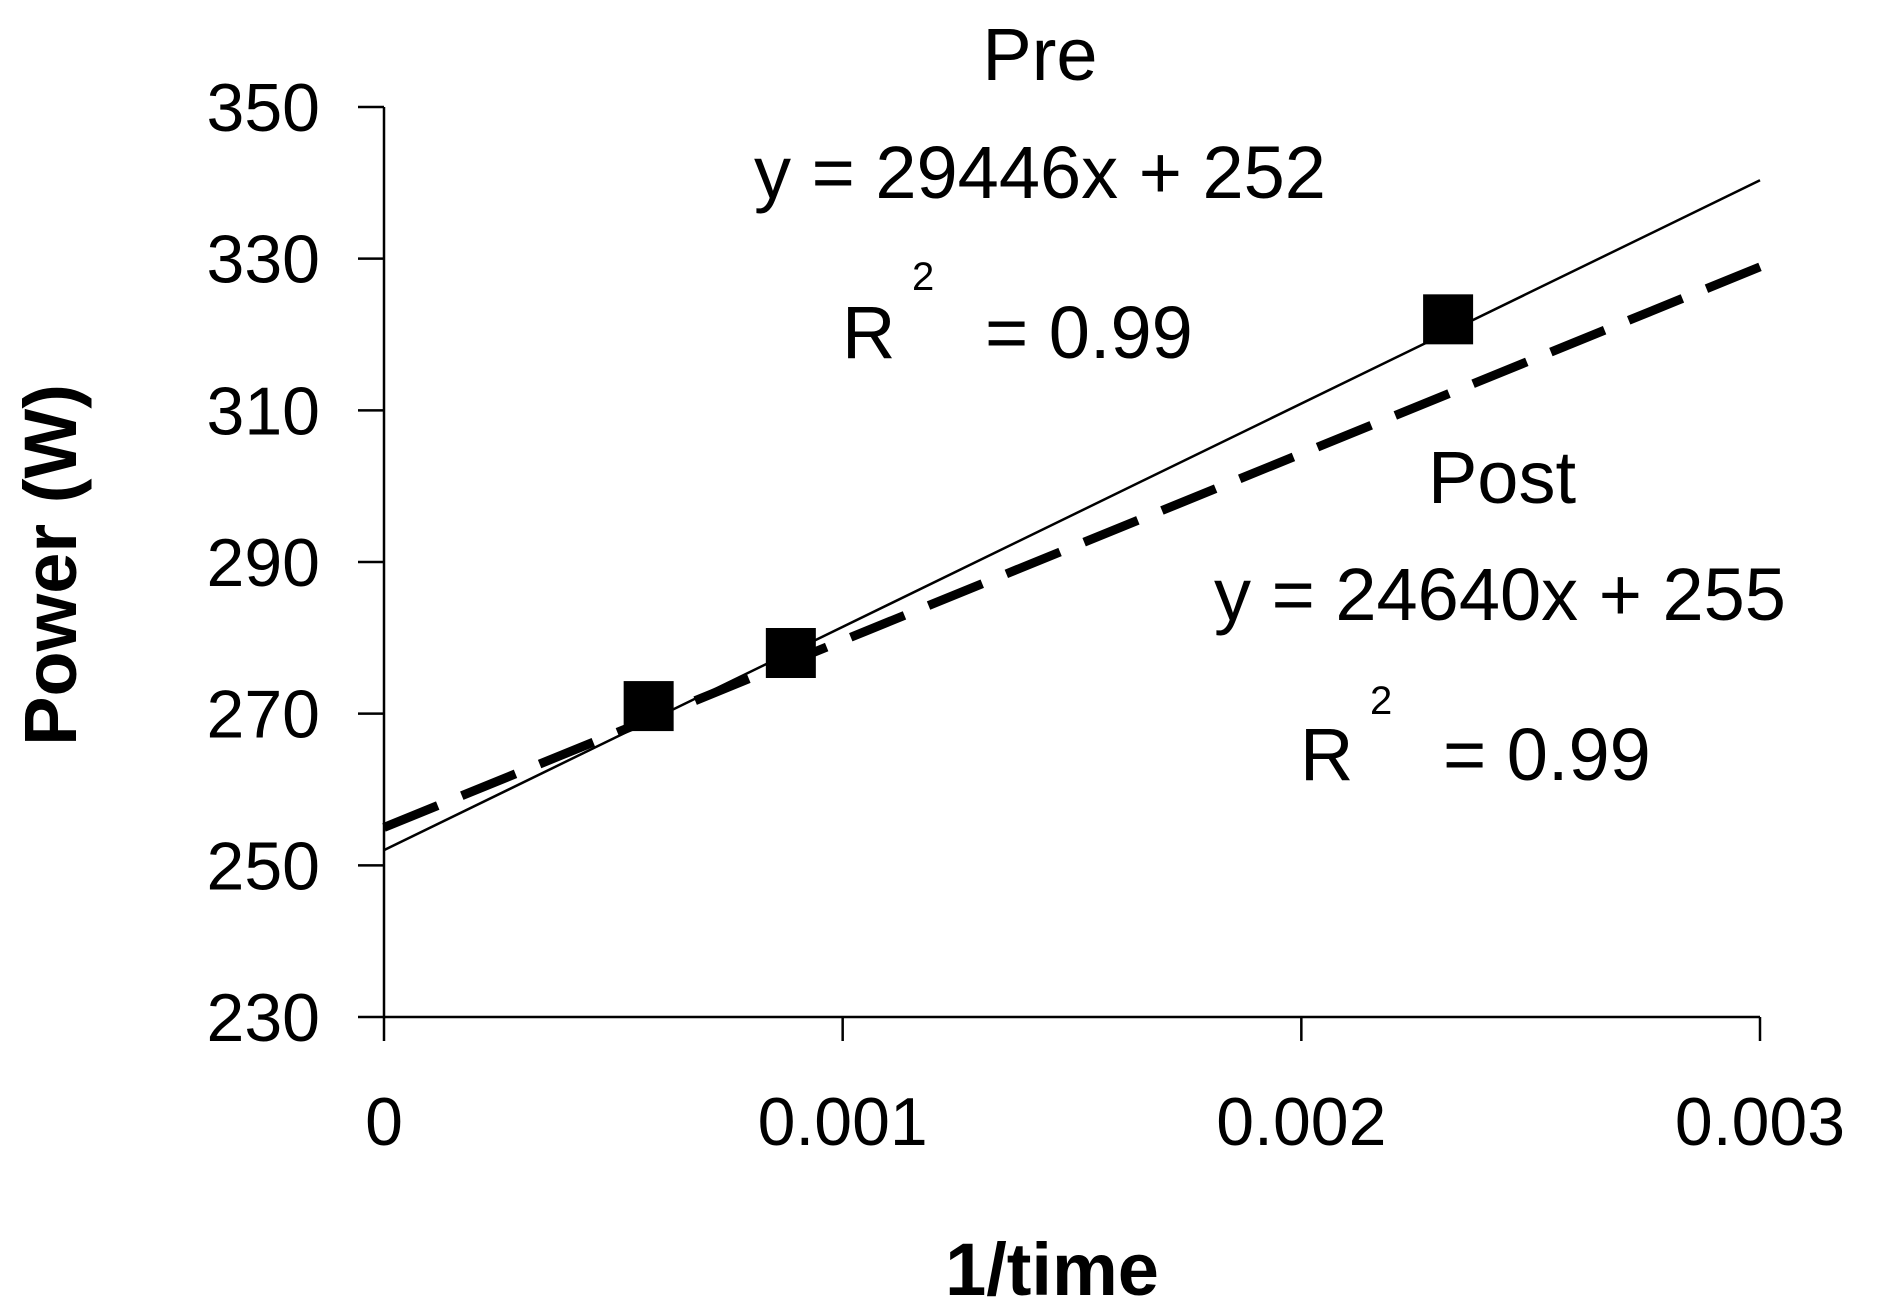 The height and width of the screenshot is (1311, 1890). Describe the element at coordinates (1301, 1122) in the screenshot. I see `x-tick-label: 0.002` at that location.